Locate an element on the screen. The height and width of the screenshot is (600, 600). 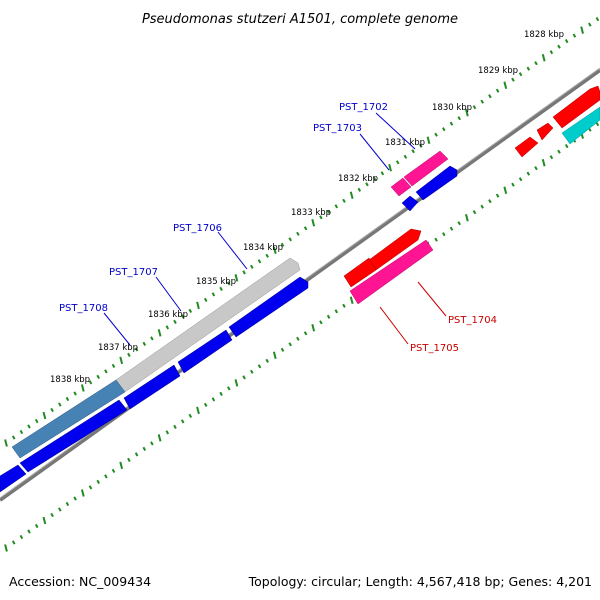
leader-line-pst1704 is located at coordinates (432, 299).